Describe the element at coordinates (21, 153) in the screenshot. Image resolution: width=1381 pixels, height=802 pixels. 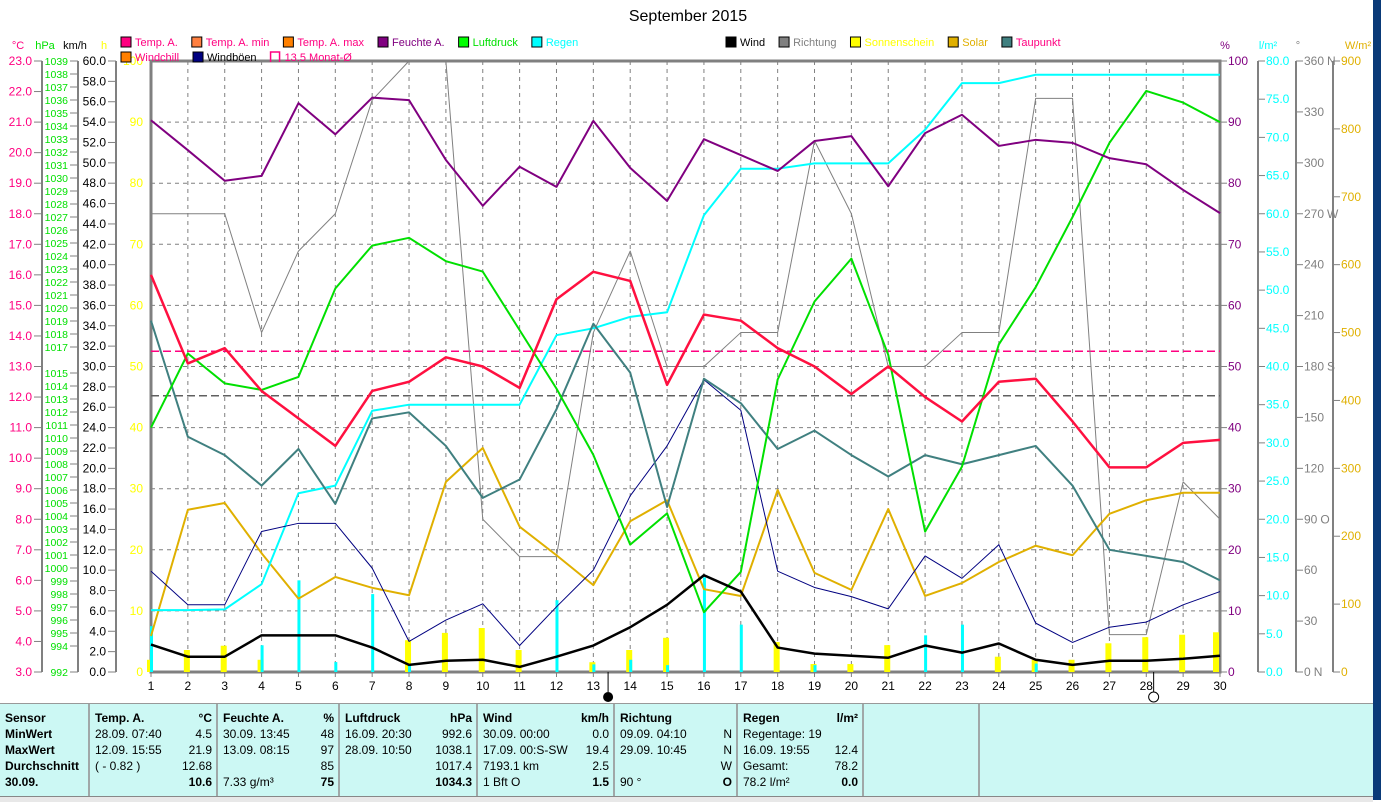
I see `axis-tick-label-temp_c: 20.0` at that location.